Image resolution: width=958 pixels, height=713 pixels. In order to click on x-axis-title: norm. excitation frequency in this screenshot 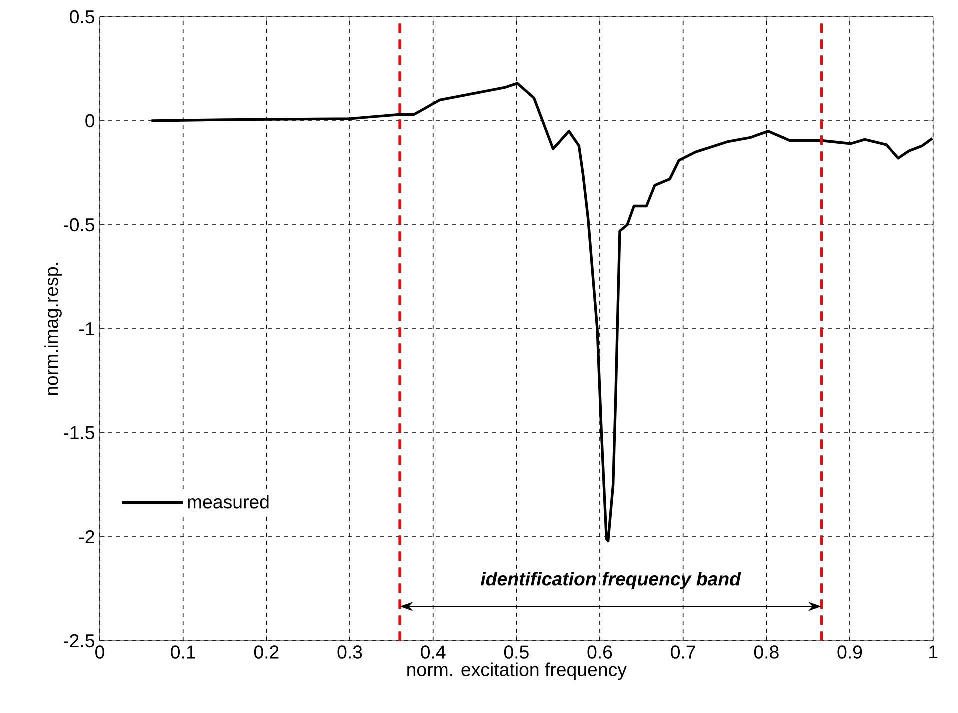, I will do `click(517, 671)`.